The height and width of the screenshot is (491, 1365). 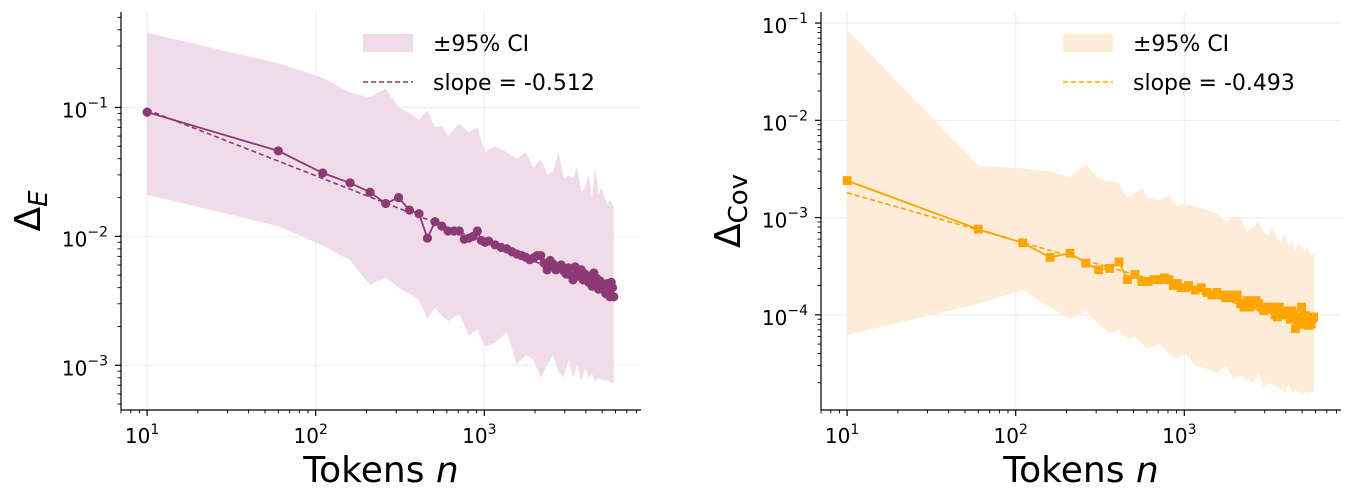 I want to click on fit-line, so click(x=380, y=201).